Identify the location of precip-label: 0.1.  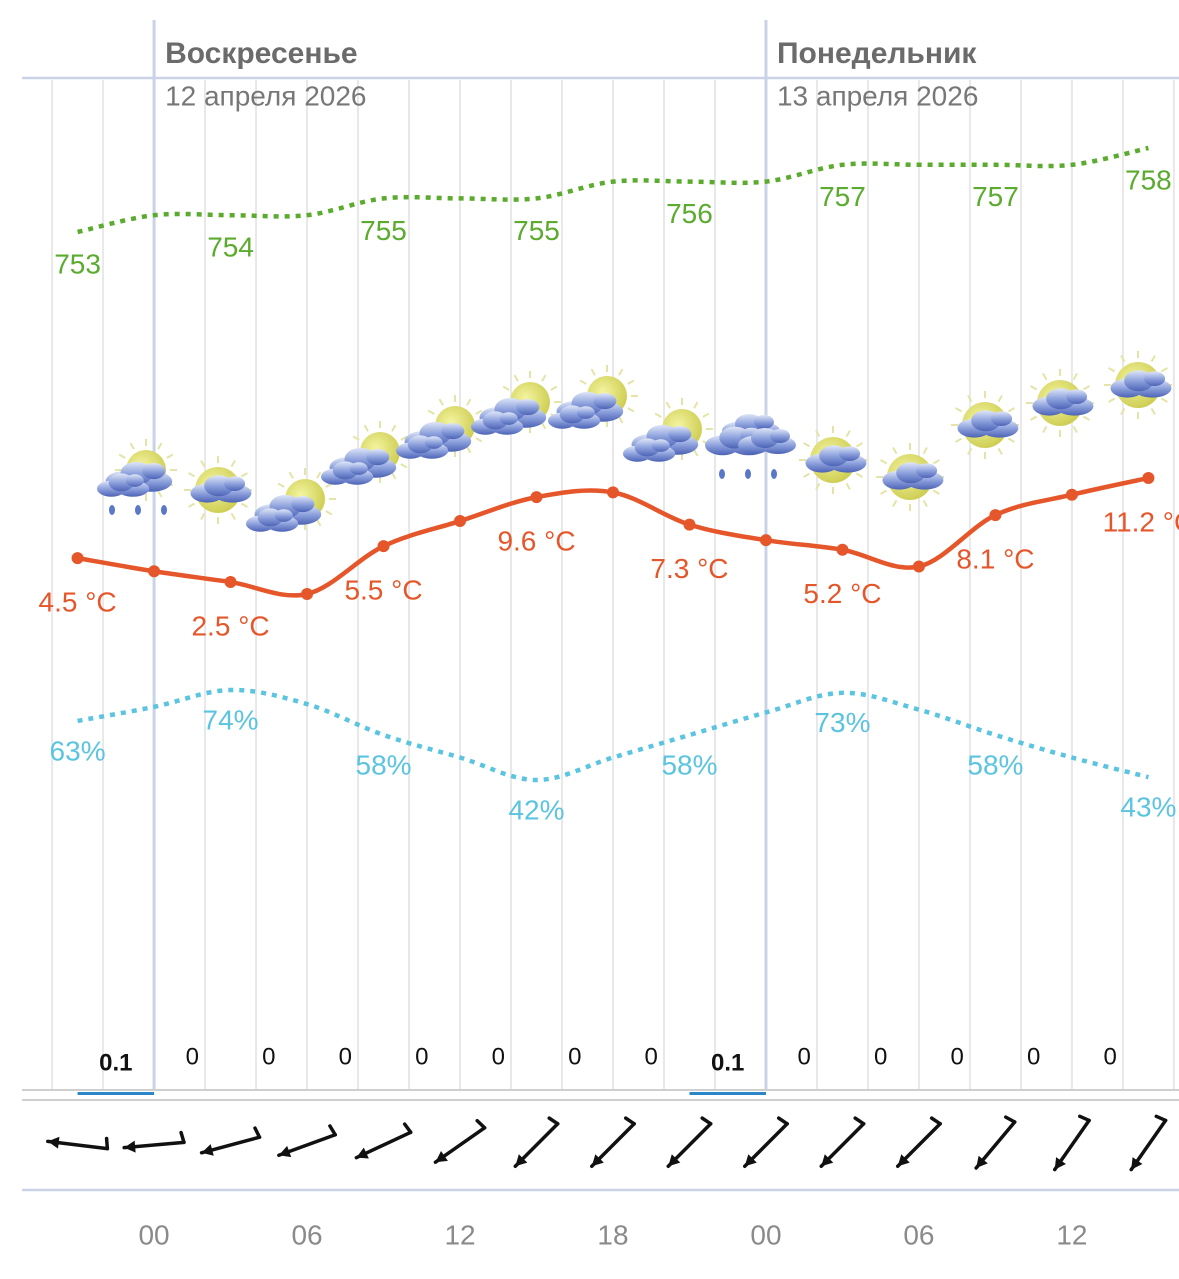
(115, 1062).